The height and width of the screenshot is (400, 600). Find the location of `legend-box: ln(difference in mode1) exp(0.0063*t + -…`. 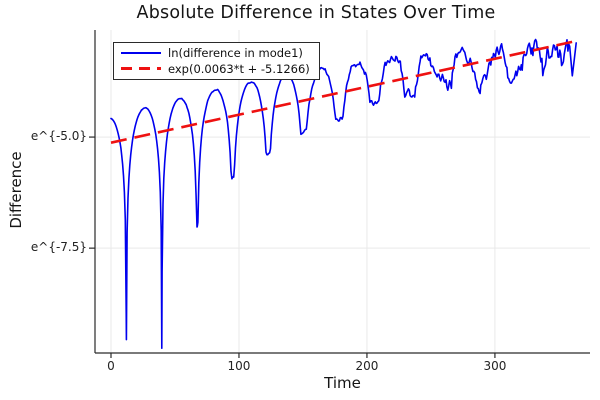

legend-box: ln(difference in mode1) exp(0.0063*t + -… is located at coordinates (216, 61).